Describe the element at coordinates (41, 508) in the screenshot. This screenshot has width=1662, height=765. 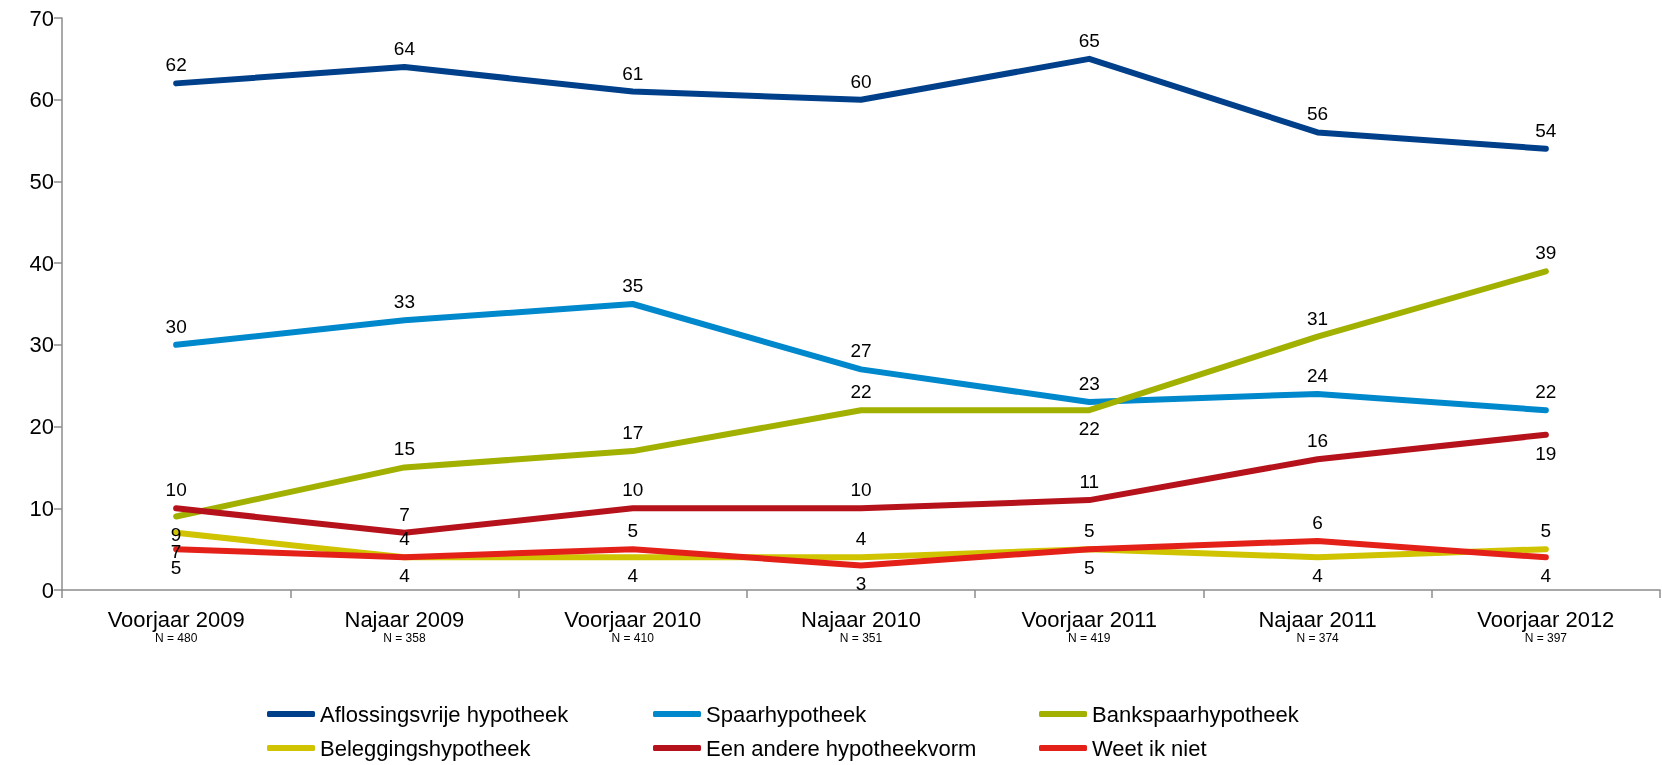
I see `y-tick-label: 10` at that location.